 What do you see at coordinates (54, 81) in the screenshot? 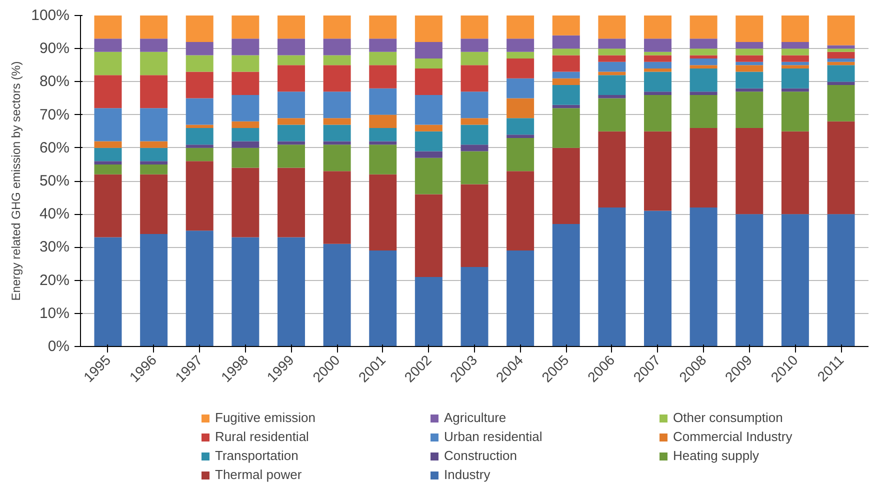
I see `y-tick-label: 80%` at bounding box center [54, 81].